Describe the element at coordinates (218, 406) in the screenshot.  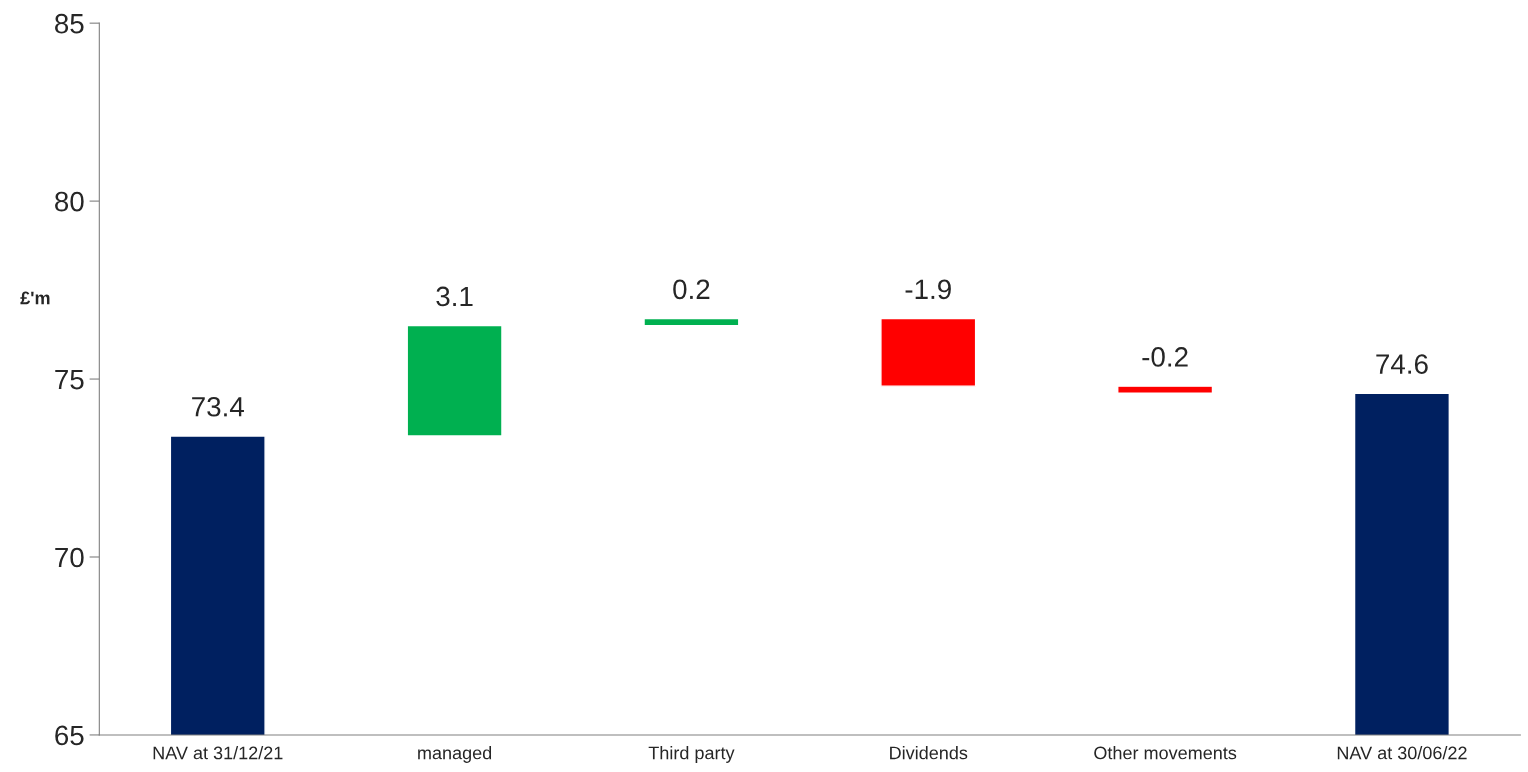
I see `data-label: 73.4` at that location.